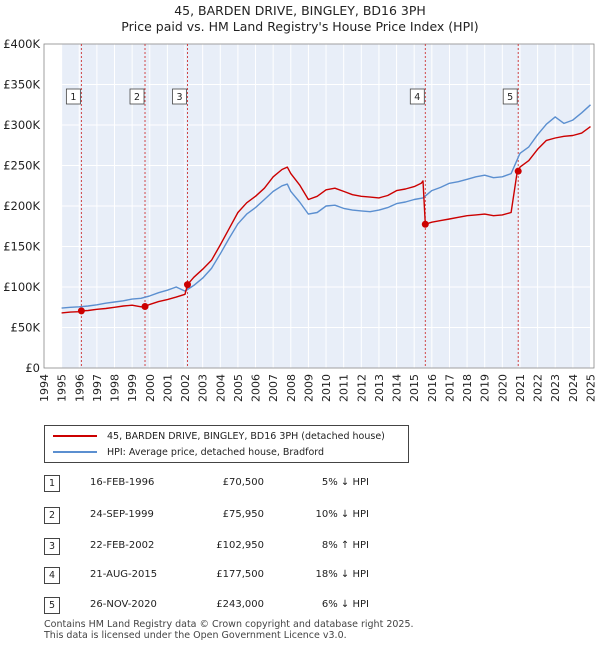 The image size is (600, 650). Describe the element at coordinates (21, 166) in the screenshot. I see `y-tick-label: £250K` at that location.